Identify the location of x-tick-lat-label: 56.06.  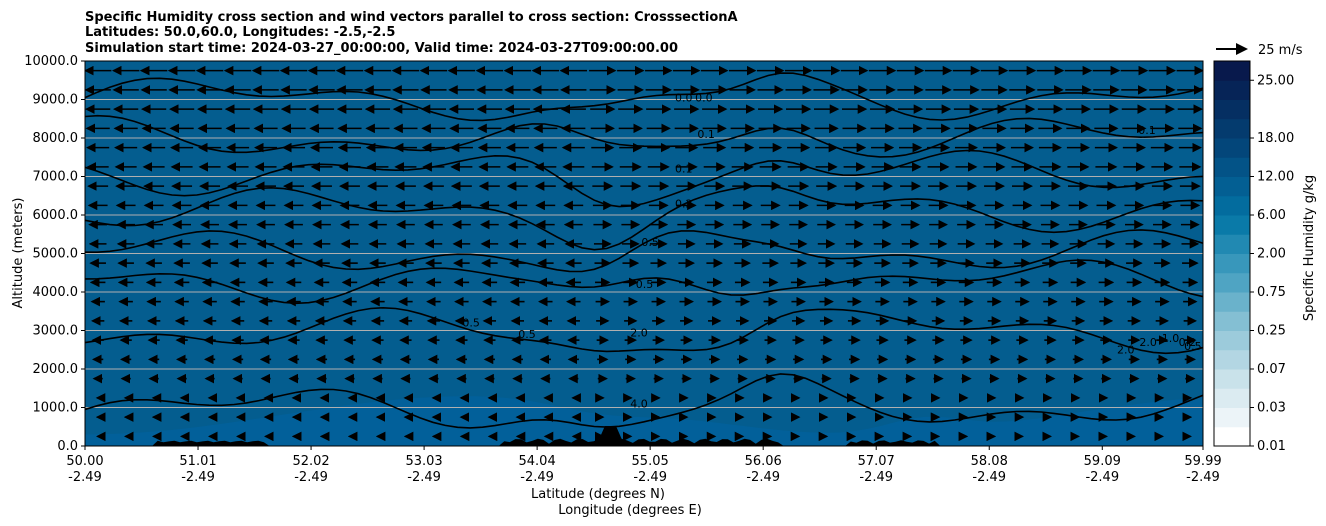
(763, 461).